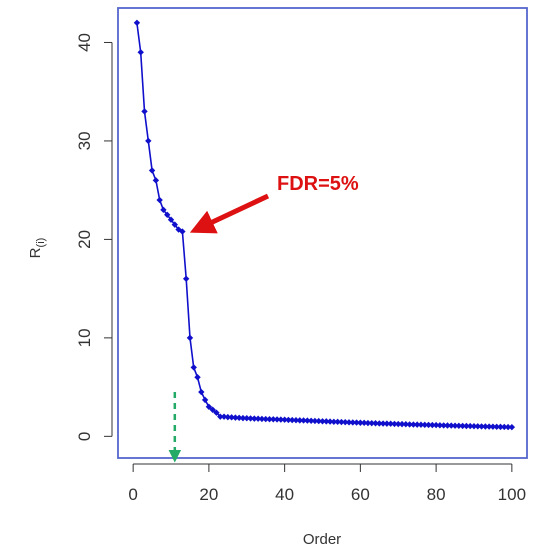  Describe the element at coordinates (219, 328) in the screenshot. I see `annotations` at that location.